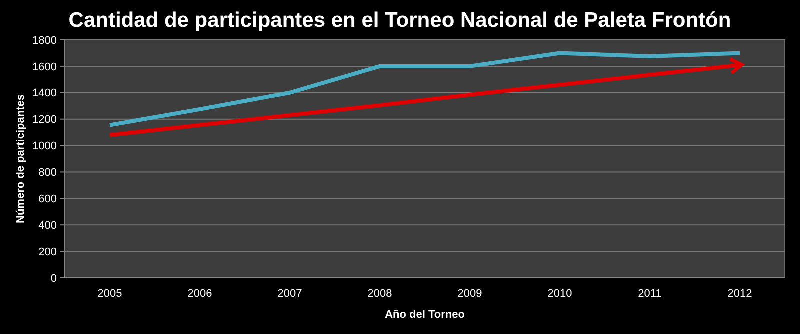 Image resolution: width=800 pixels, height=334 pixels. What do you see at coordinates (44, 40) in the screenshot?
I see `y-tick-label: 1800` at bounding box center [44, 40].